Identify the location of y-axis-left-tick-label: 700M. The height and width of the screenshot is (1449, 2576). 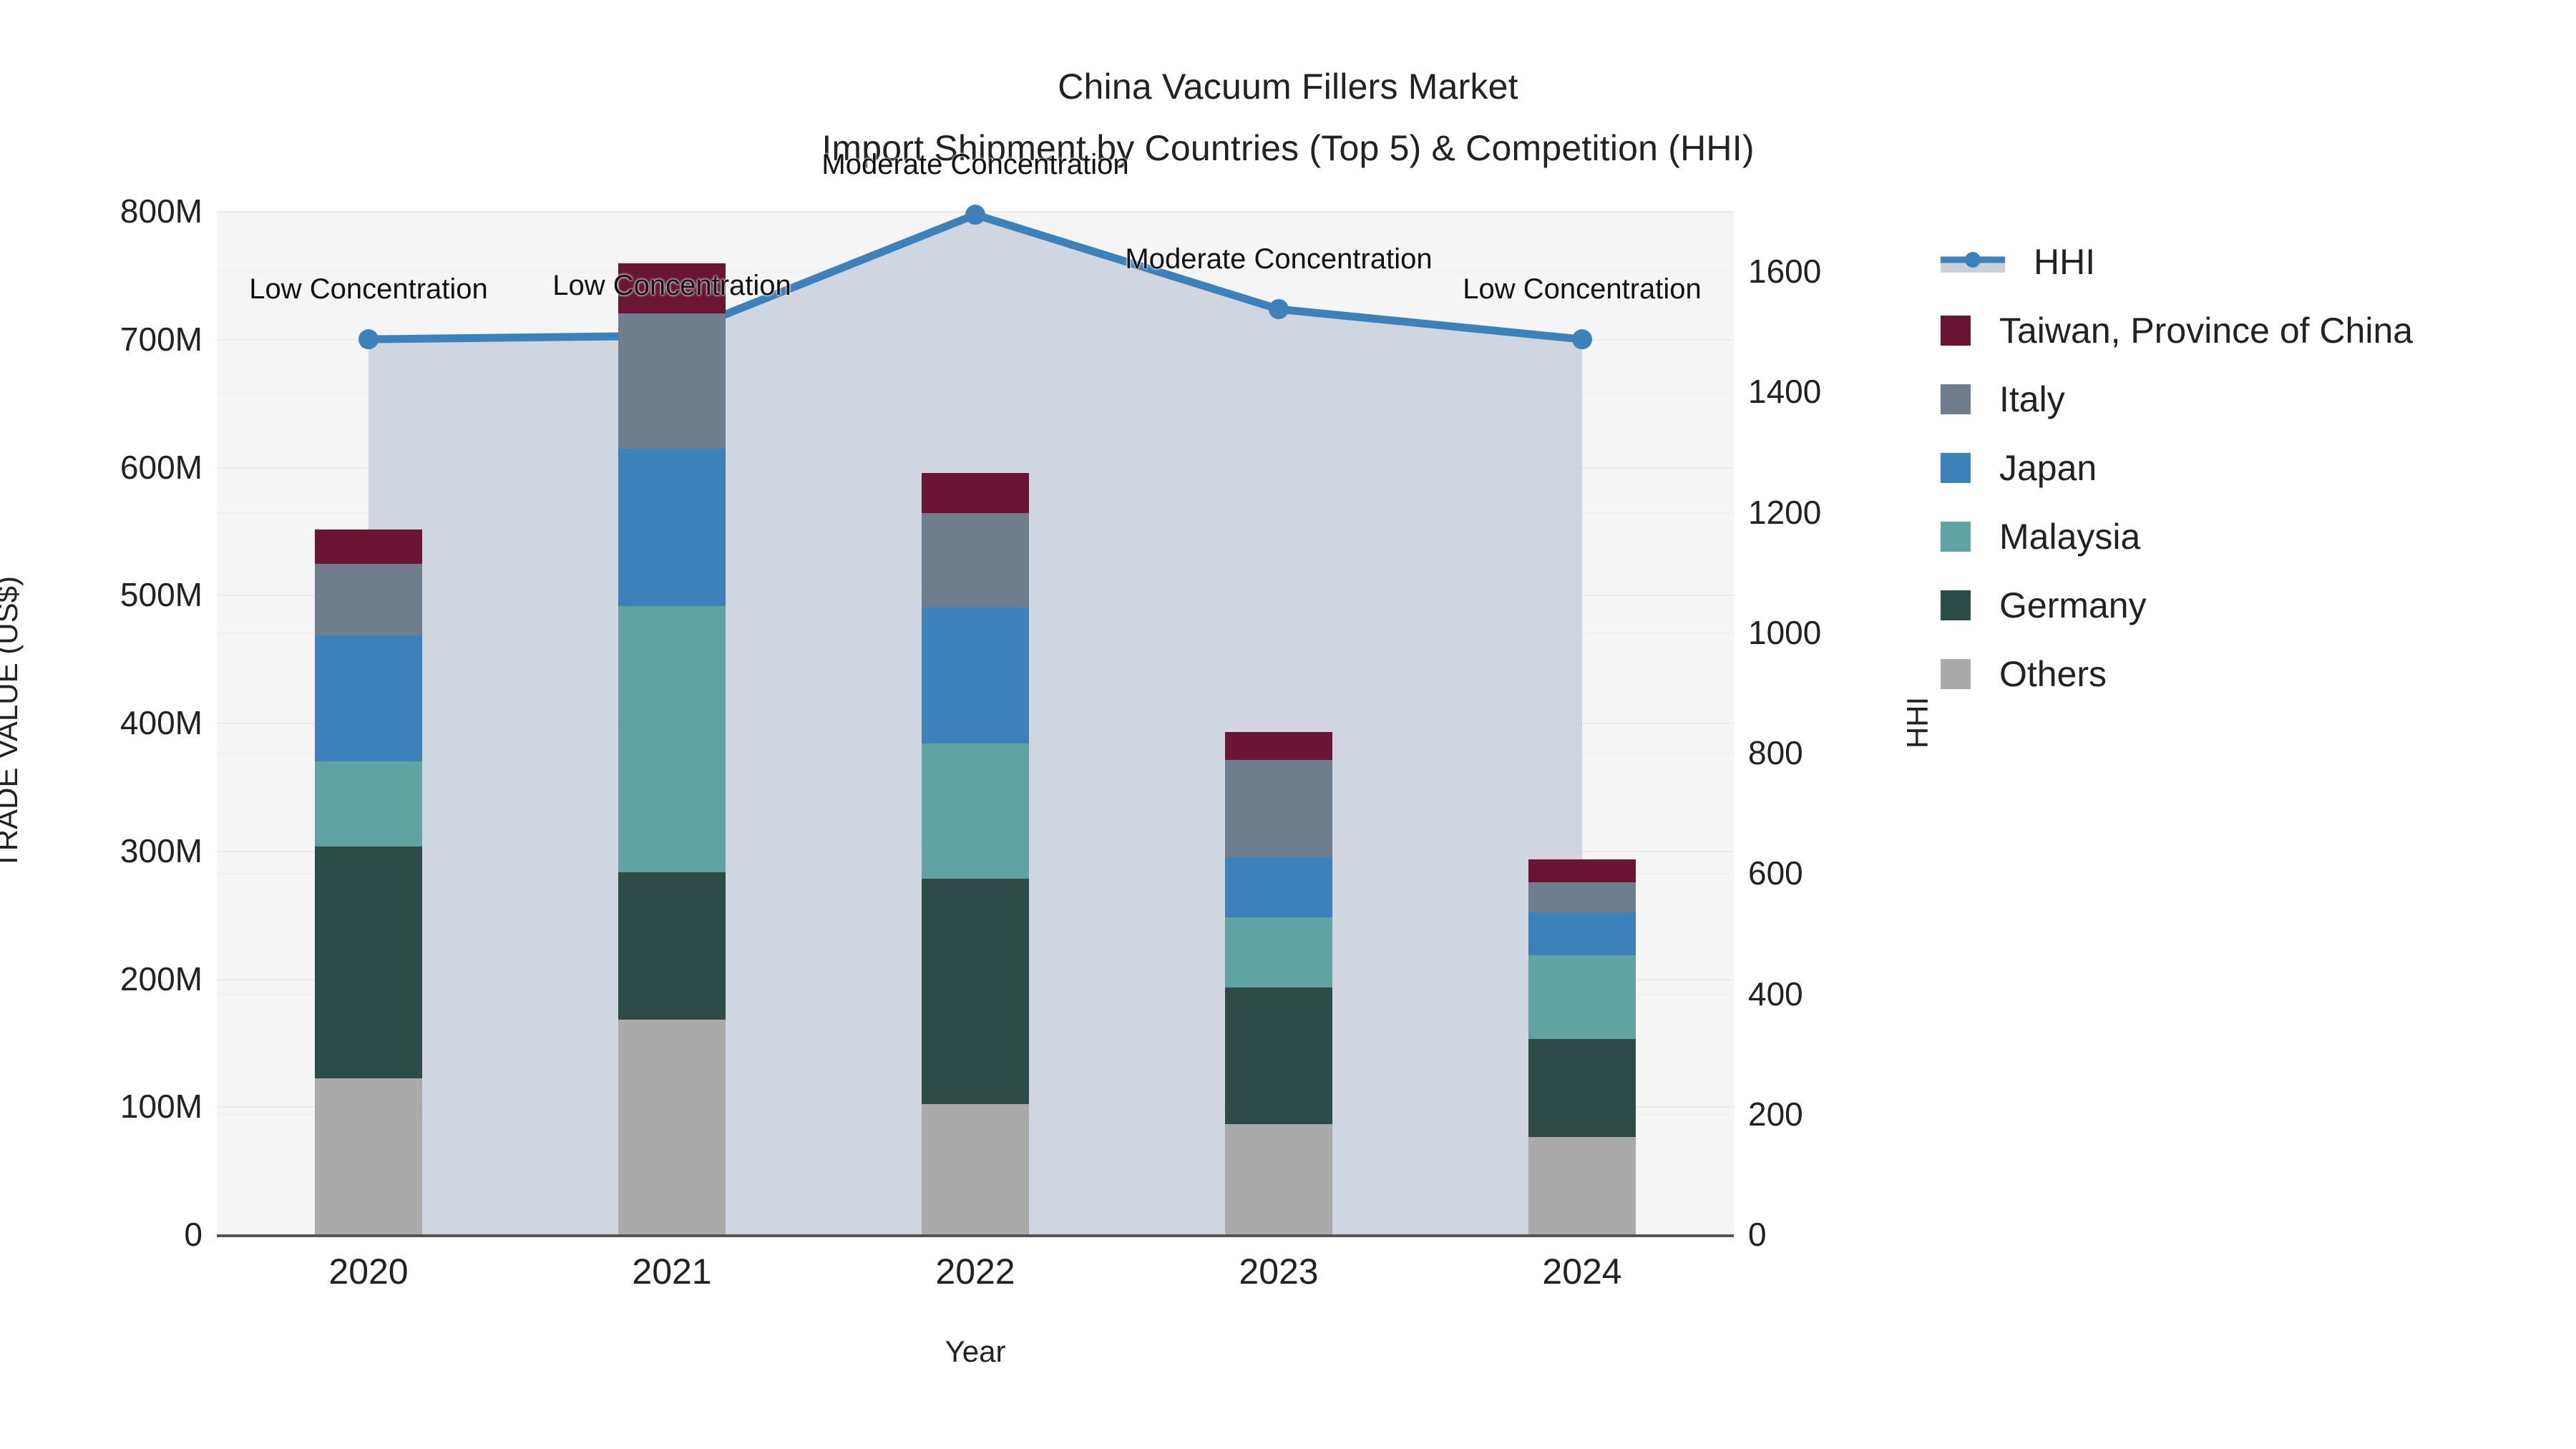
(161, 339).